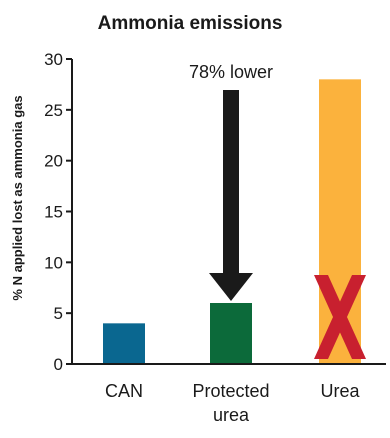 The image size is (390, 438). Describe the element at coordinates (231, 415) in the screenshot. I see `category-label: urea` at that location.